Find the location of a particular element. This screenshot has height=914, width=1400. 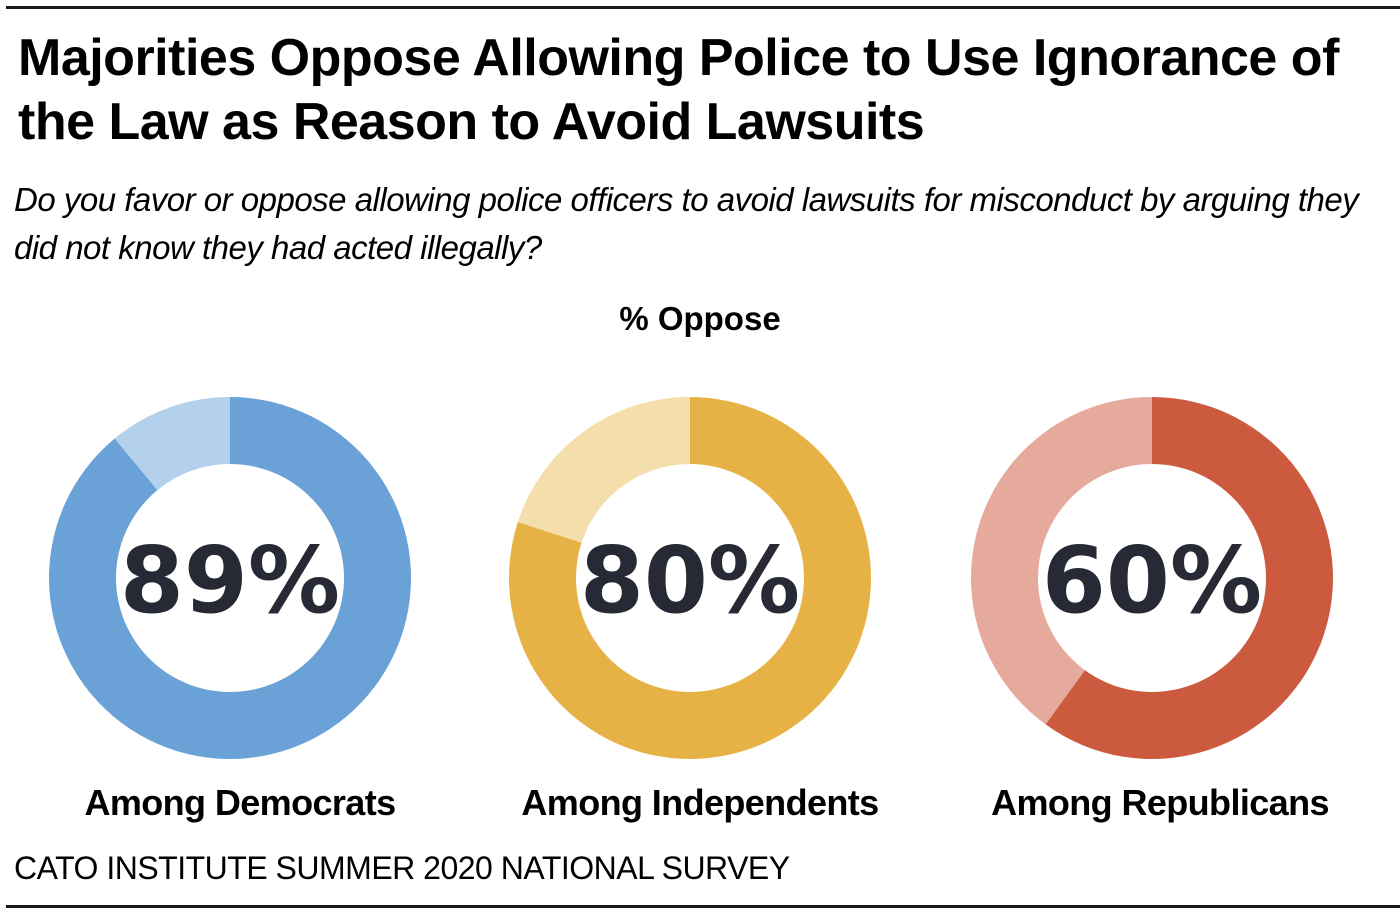

donut-segment-republicans is located at coordinates (1189, 578).